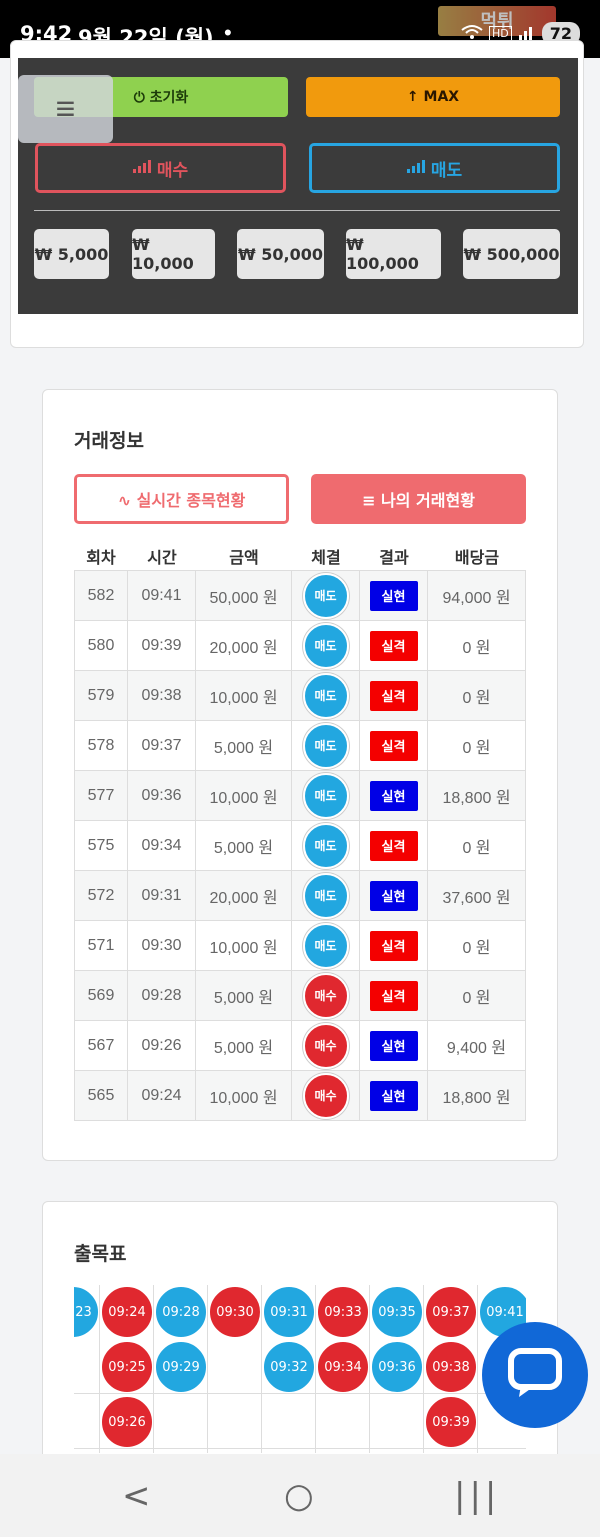 This screenshot has width=600, height=1537. Describe the element at coordinates (71, 254) in the screenshot. I see `amount-5000-button: ₩ 5,000` at that location.